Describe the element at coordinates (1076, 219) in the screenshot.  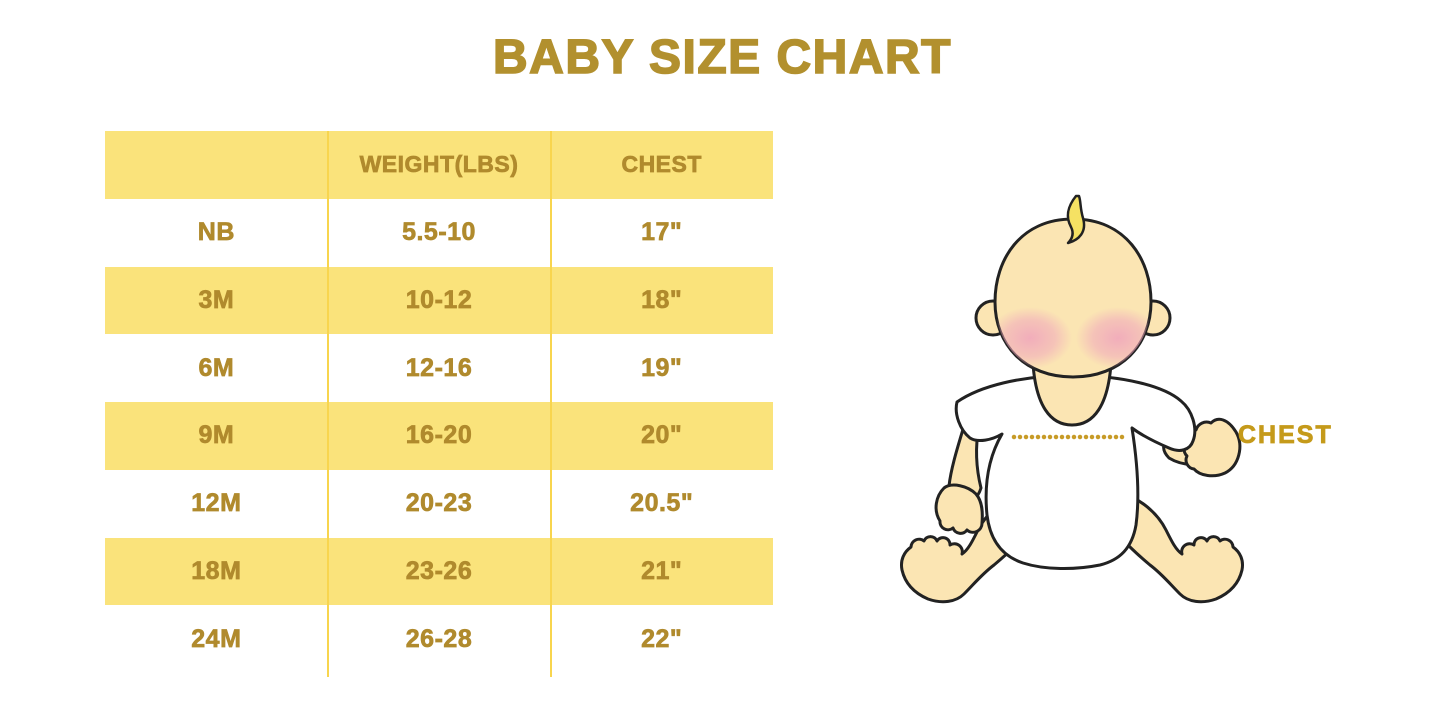
I see `baby-hair-curl` at that location.